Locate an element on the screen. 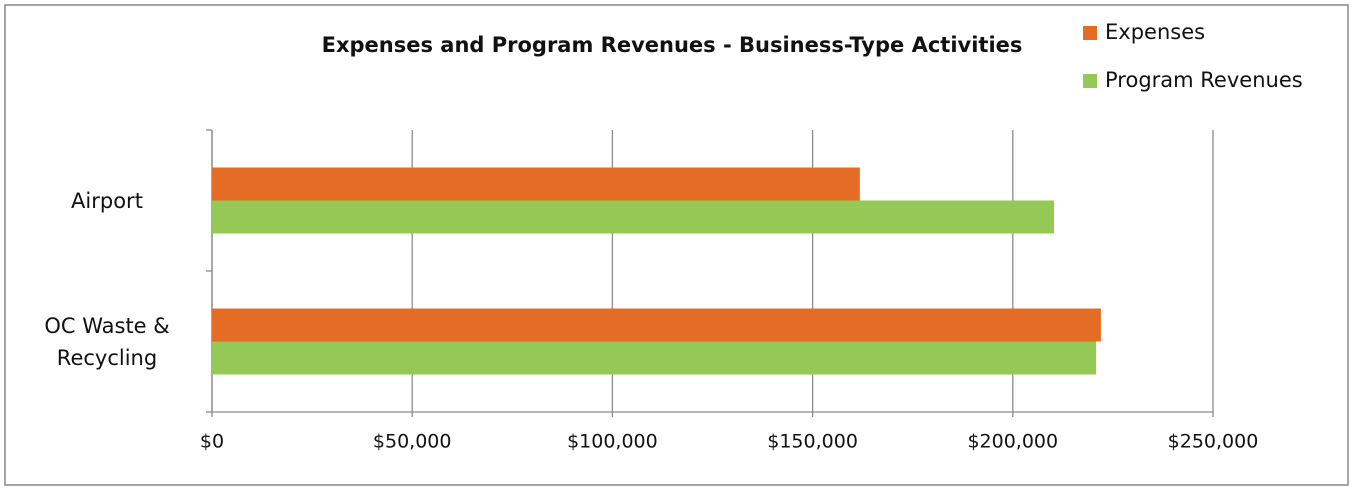  x-tick-label: $50,000 is located at coordinates (412, 442).